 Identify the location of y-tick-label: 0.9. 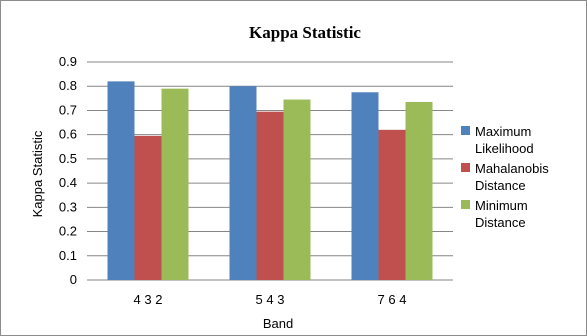
(68, 61).